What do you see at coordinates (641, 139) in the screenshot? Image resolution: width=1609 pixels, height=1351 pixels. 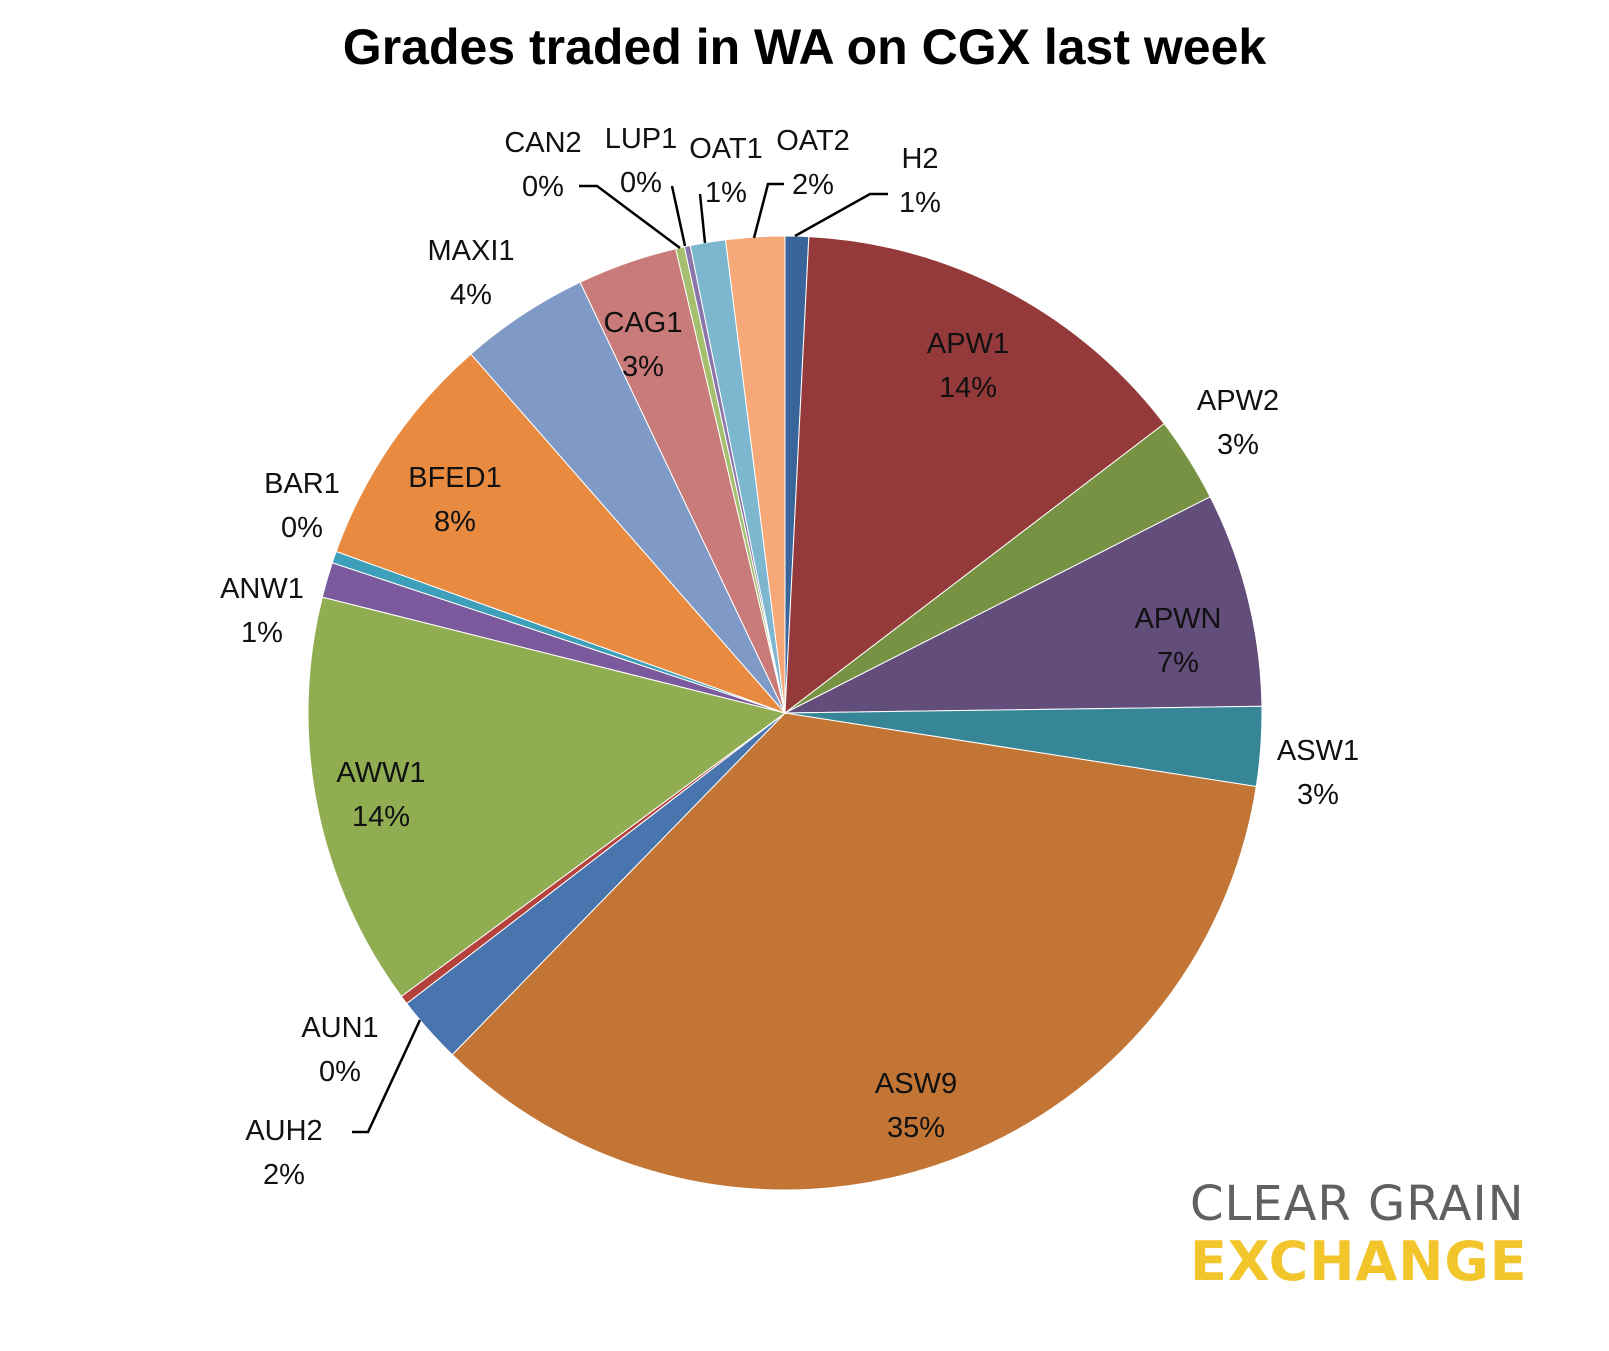 I see `slice-label-name: LUP1` at bounding box center [641, 139].